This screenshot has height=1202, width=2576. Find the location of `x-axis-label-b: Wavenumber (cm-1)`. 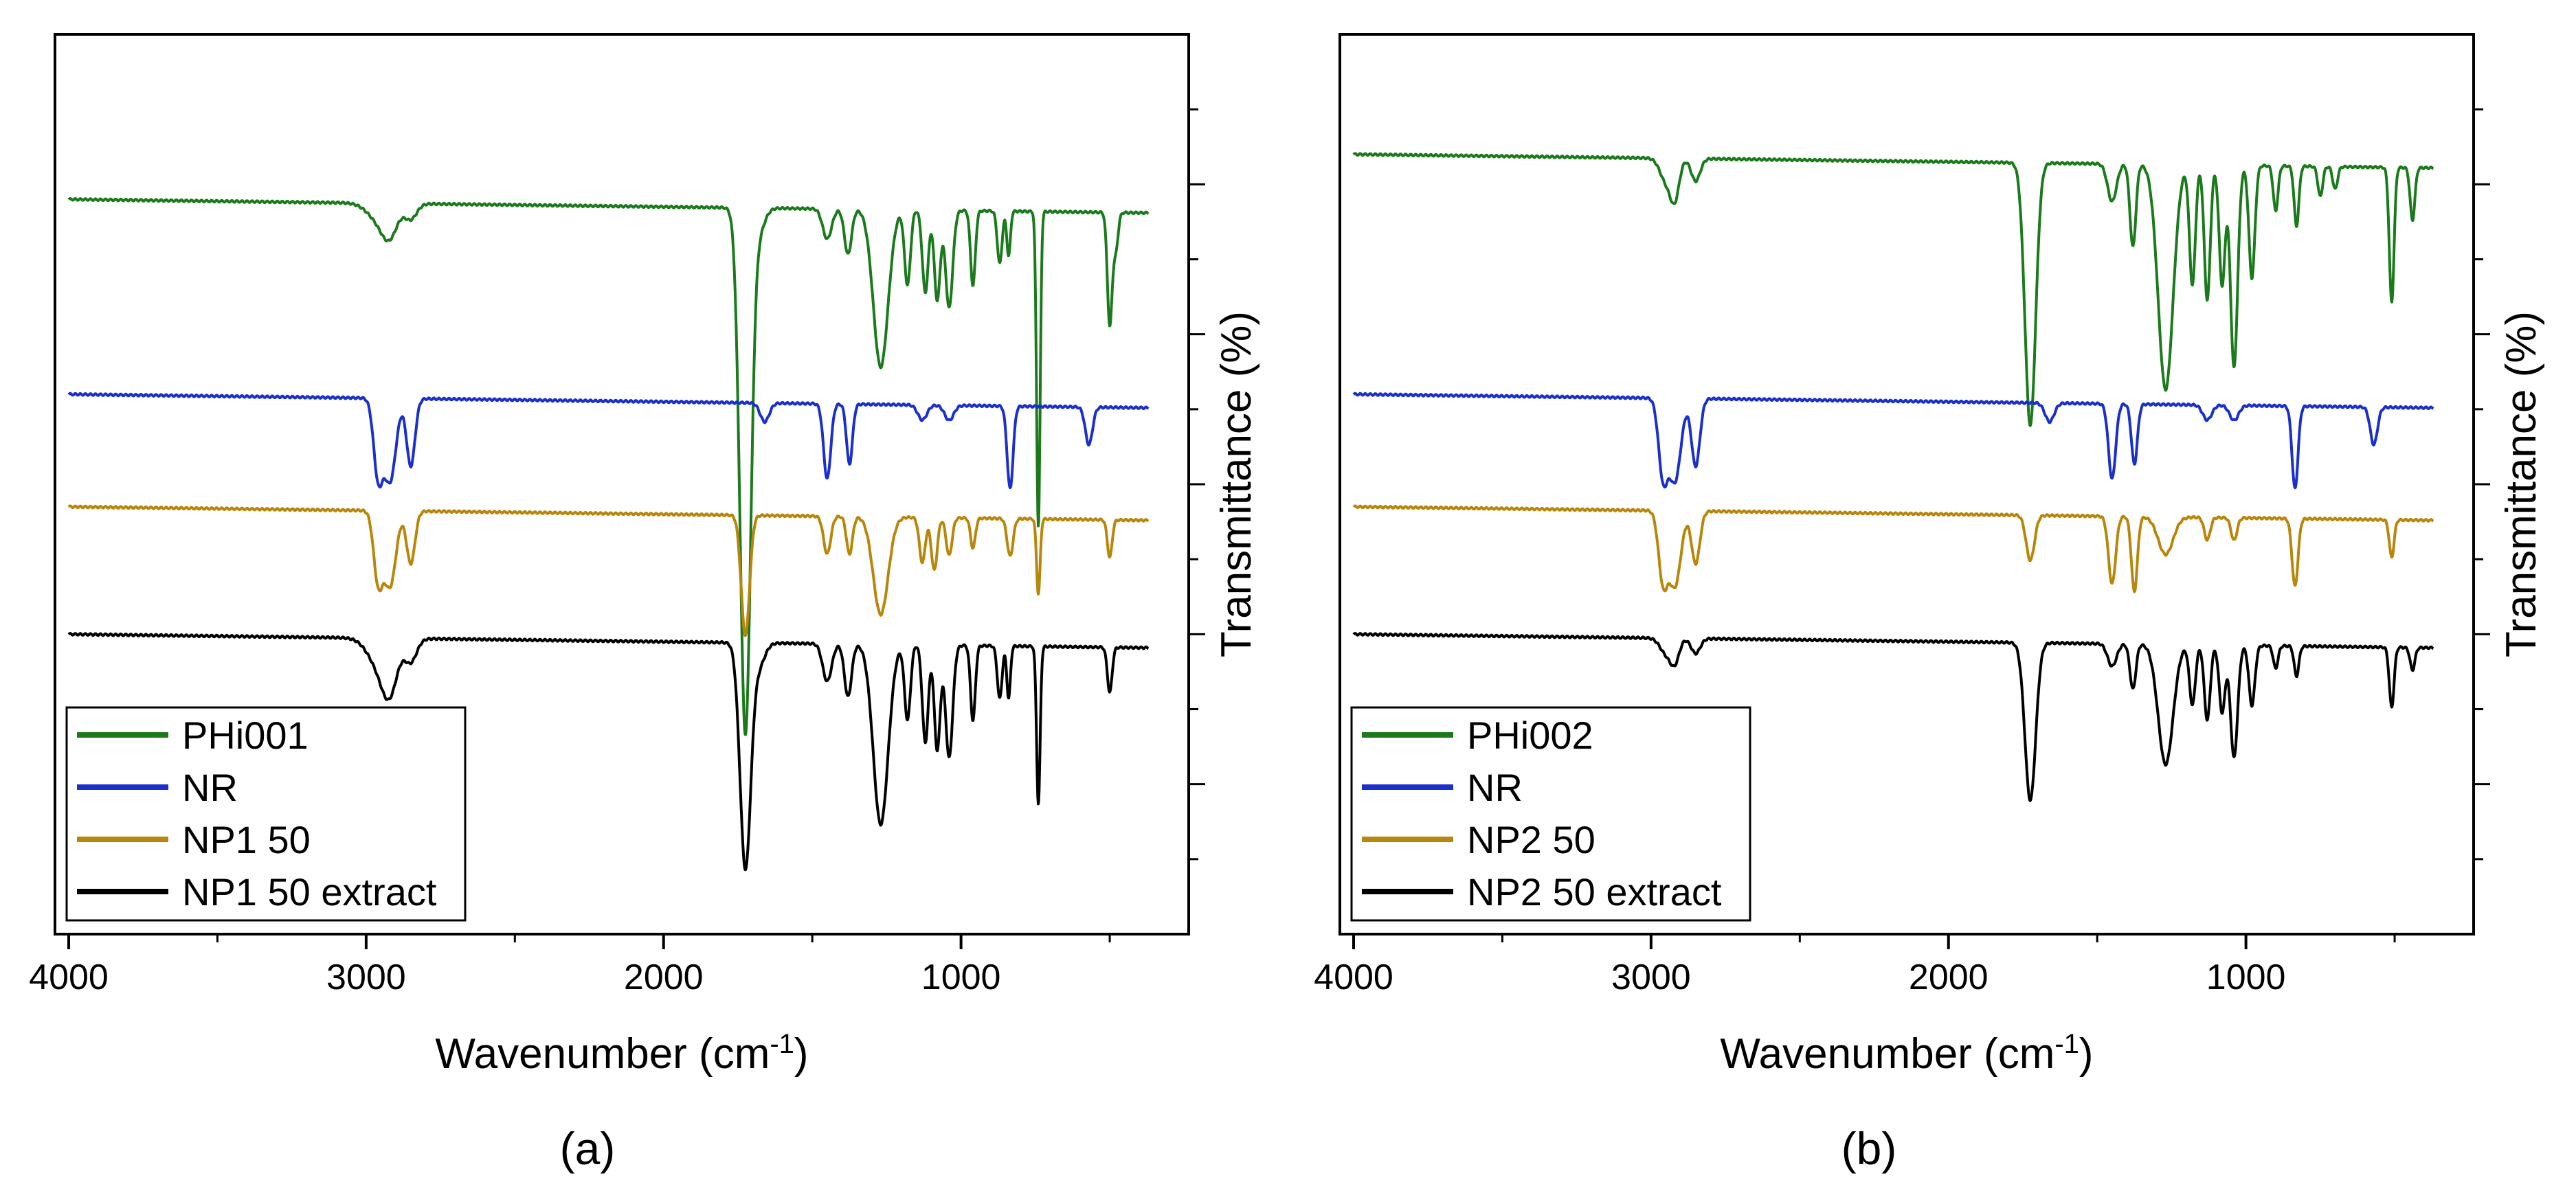

x-axis-label-b: Wavenumber (cm-1) is located at coordinates (1906, 1053).